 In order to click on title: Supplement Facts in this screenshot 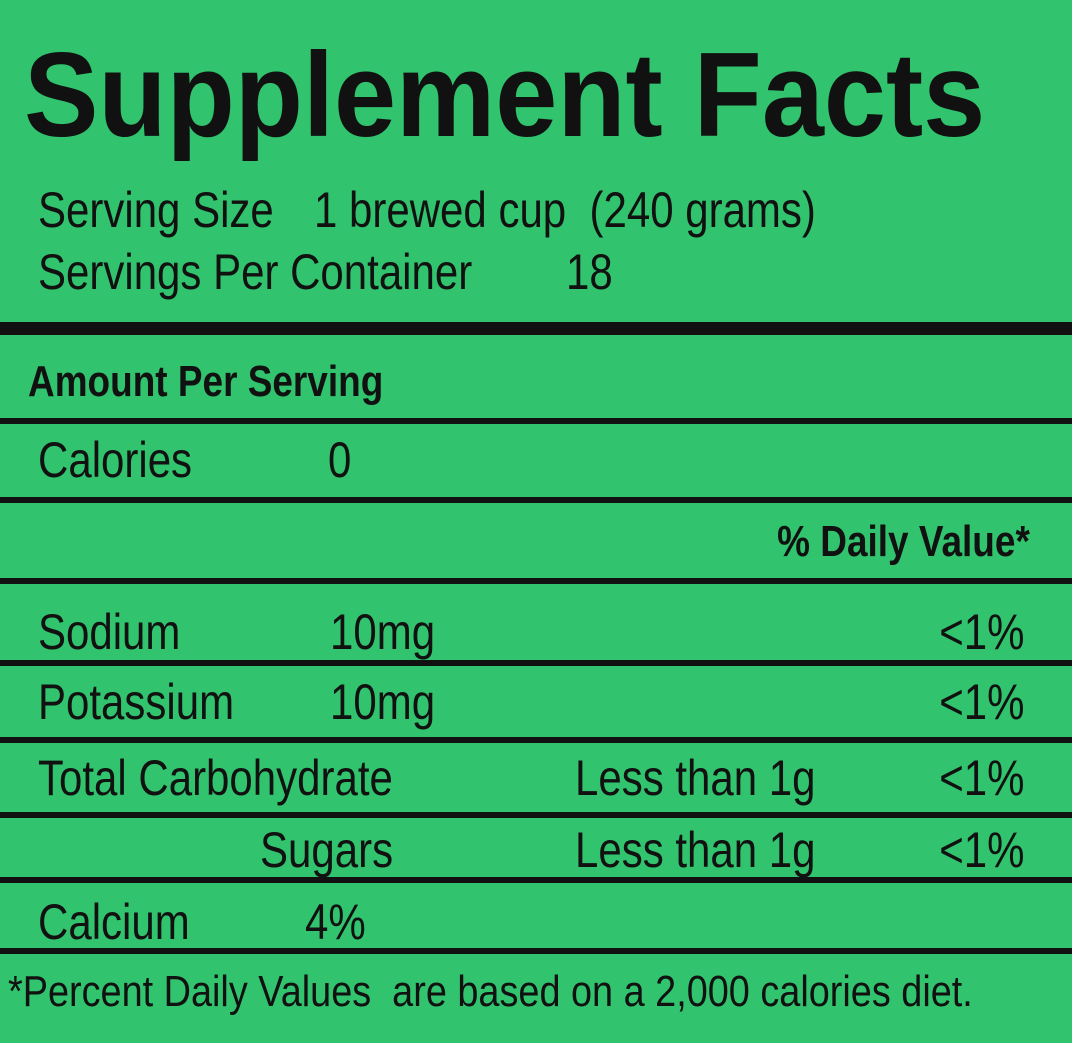, I will do `click(505, 95)`.